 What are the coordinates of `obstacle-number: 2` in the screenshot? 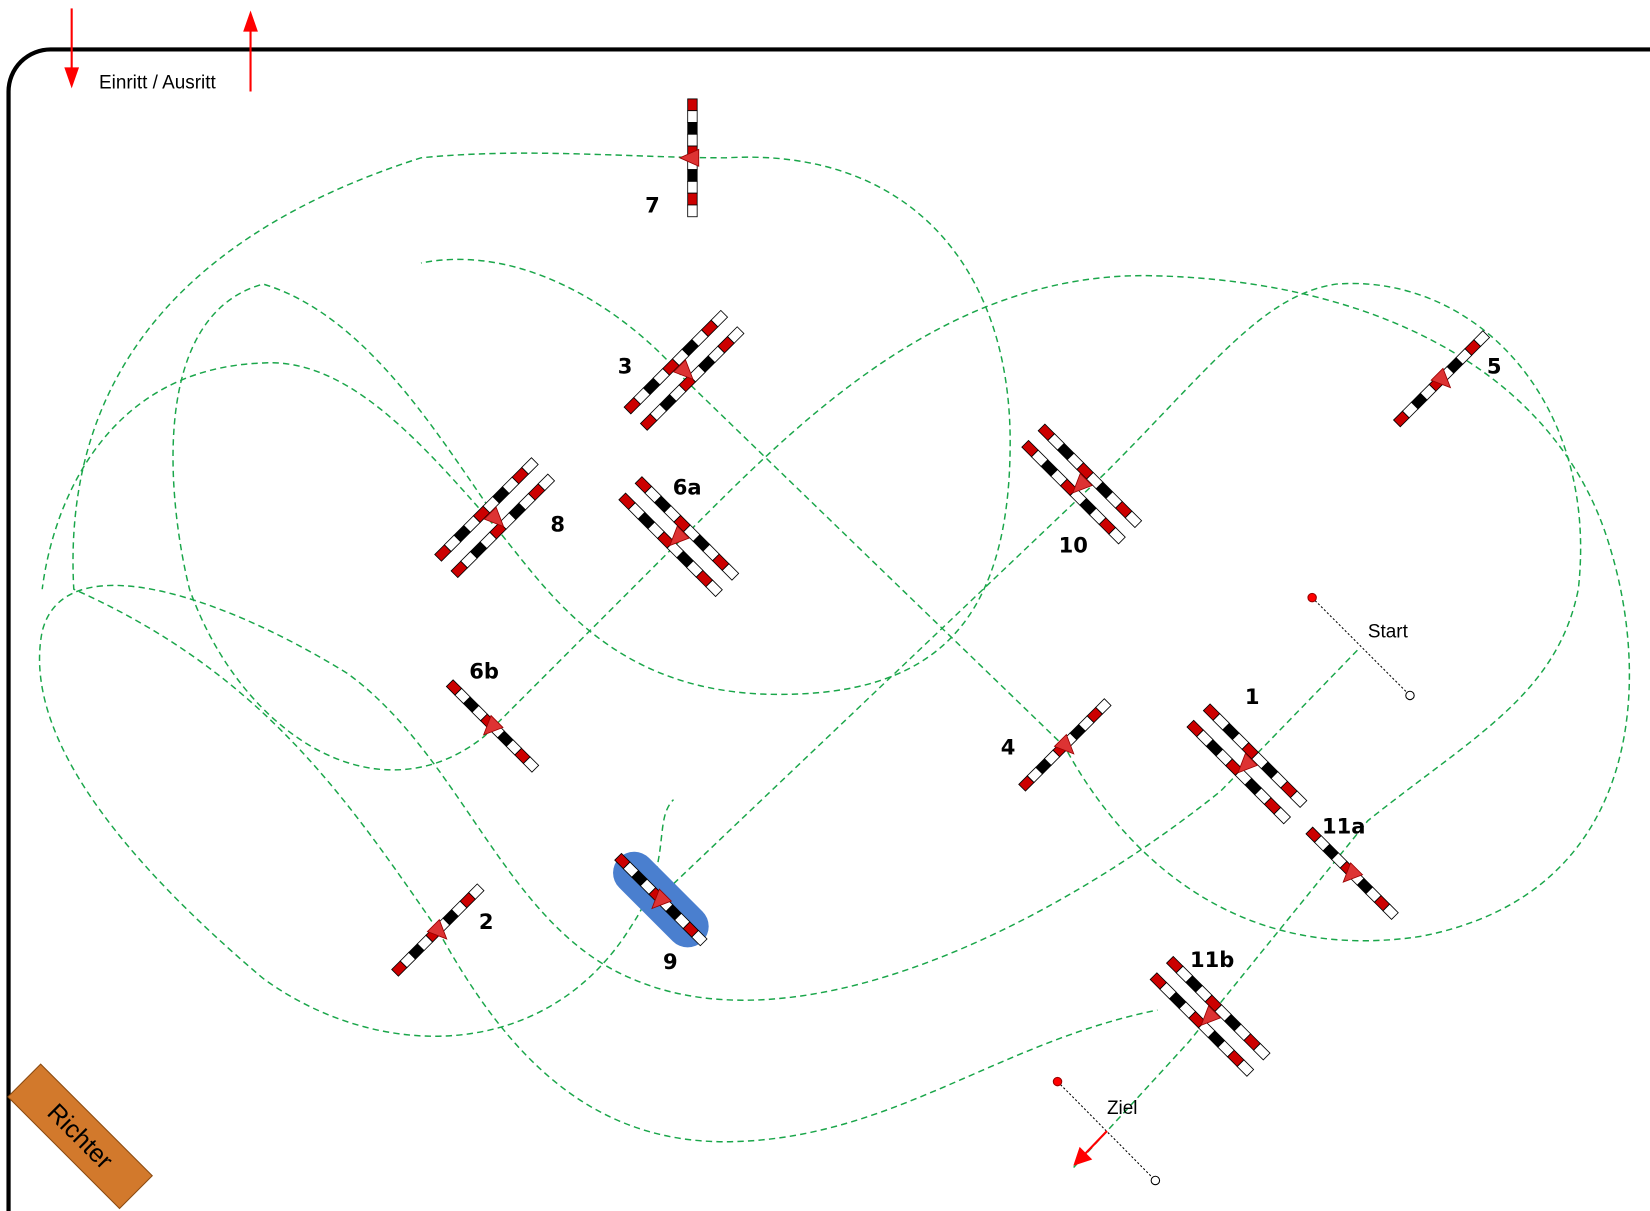 It's located at (486, 921).